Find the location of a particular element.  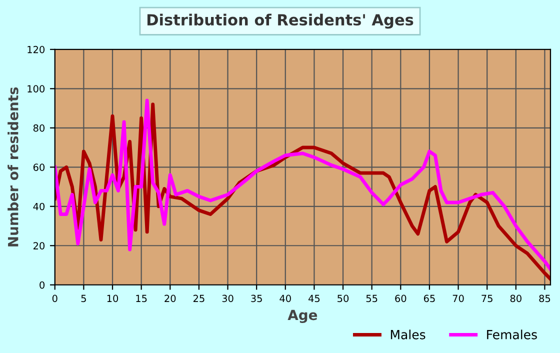

y-axis-title: Number of residents is located at coordinates (13, 166).